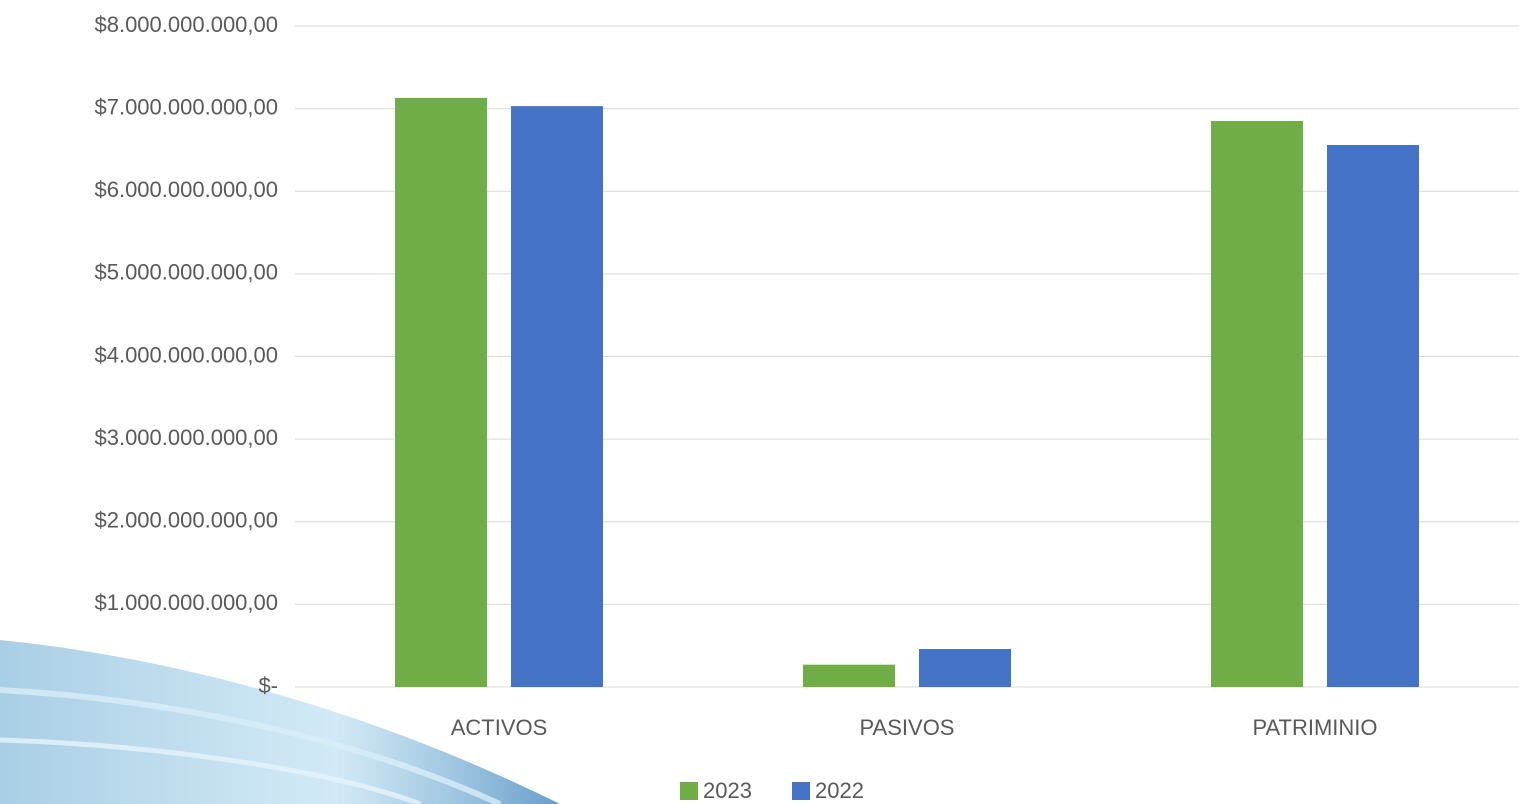 This screenshot has width=1519, height=804. I want to click on x-tick-label: ACTIVOS, so click(499, 727).